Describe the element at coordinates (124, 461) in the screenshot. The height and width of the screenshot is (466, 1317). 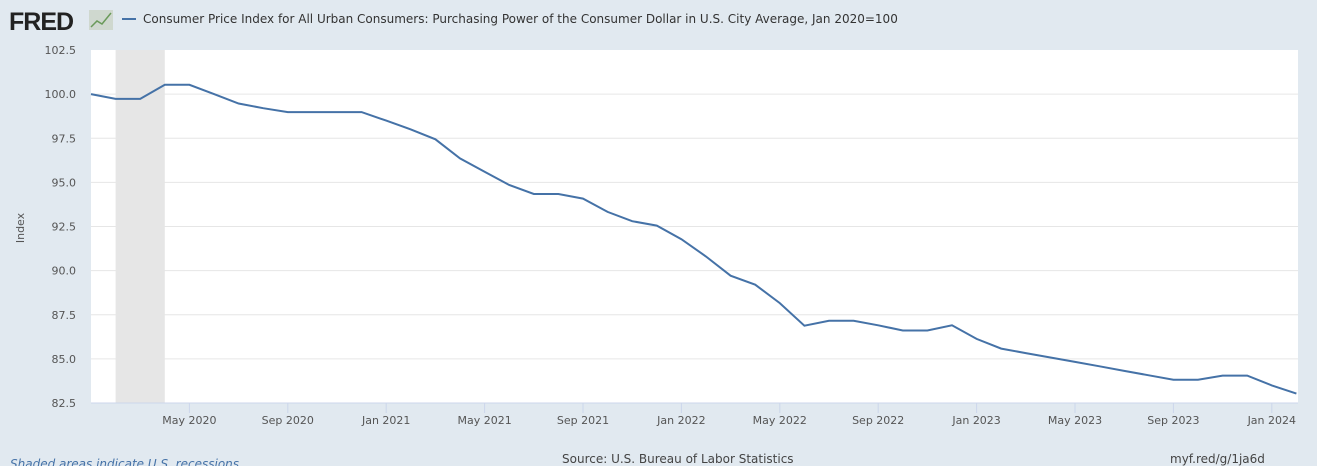
I see `recession-note: Shaded areas indicate U.S. recessions` at that location.